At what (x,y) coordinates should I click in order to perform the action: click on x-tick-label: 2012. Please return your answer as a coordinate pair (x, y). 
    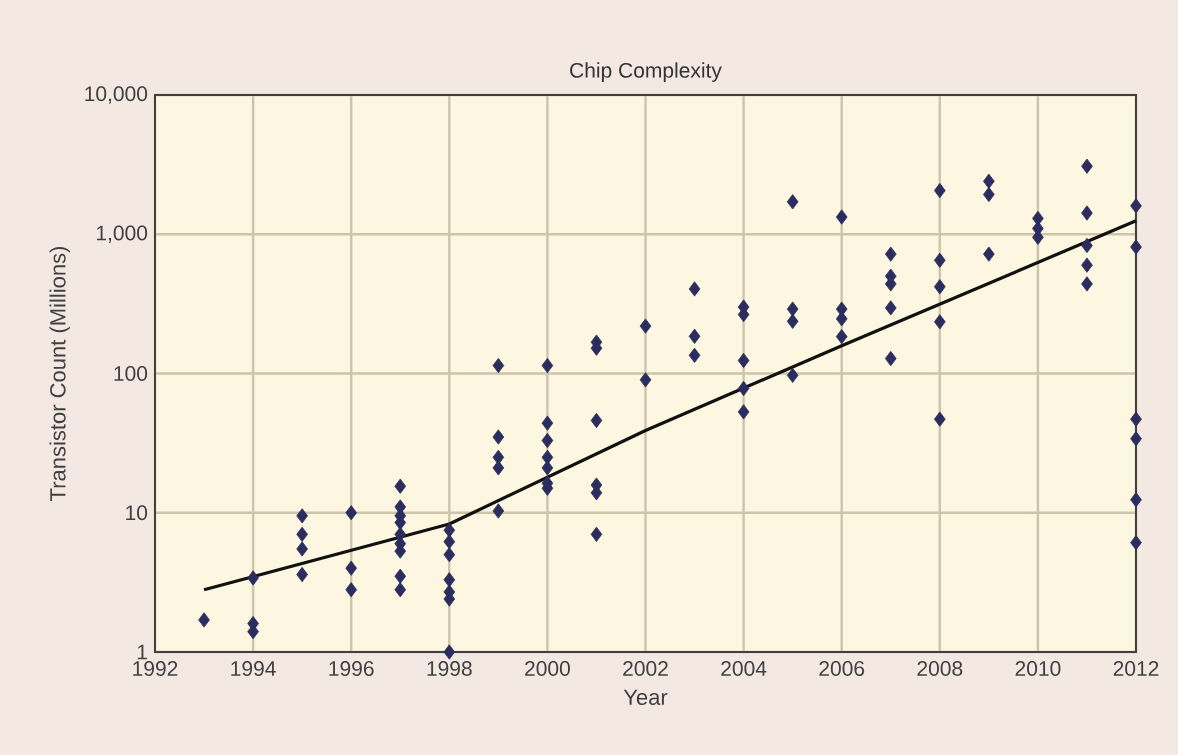
    Looking at the image, I should click on (1136, 668).